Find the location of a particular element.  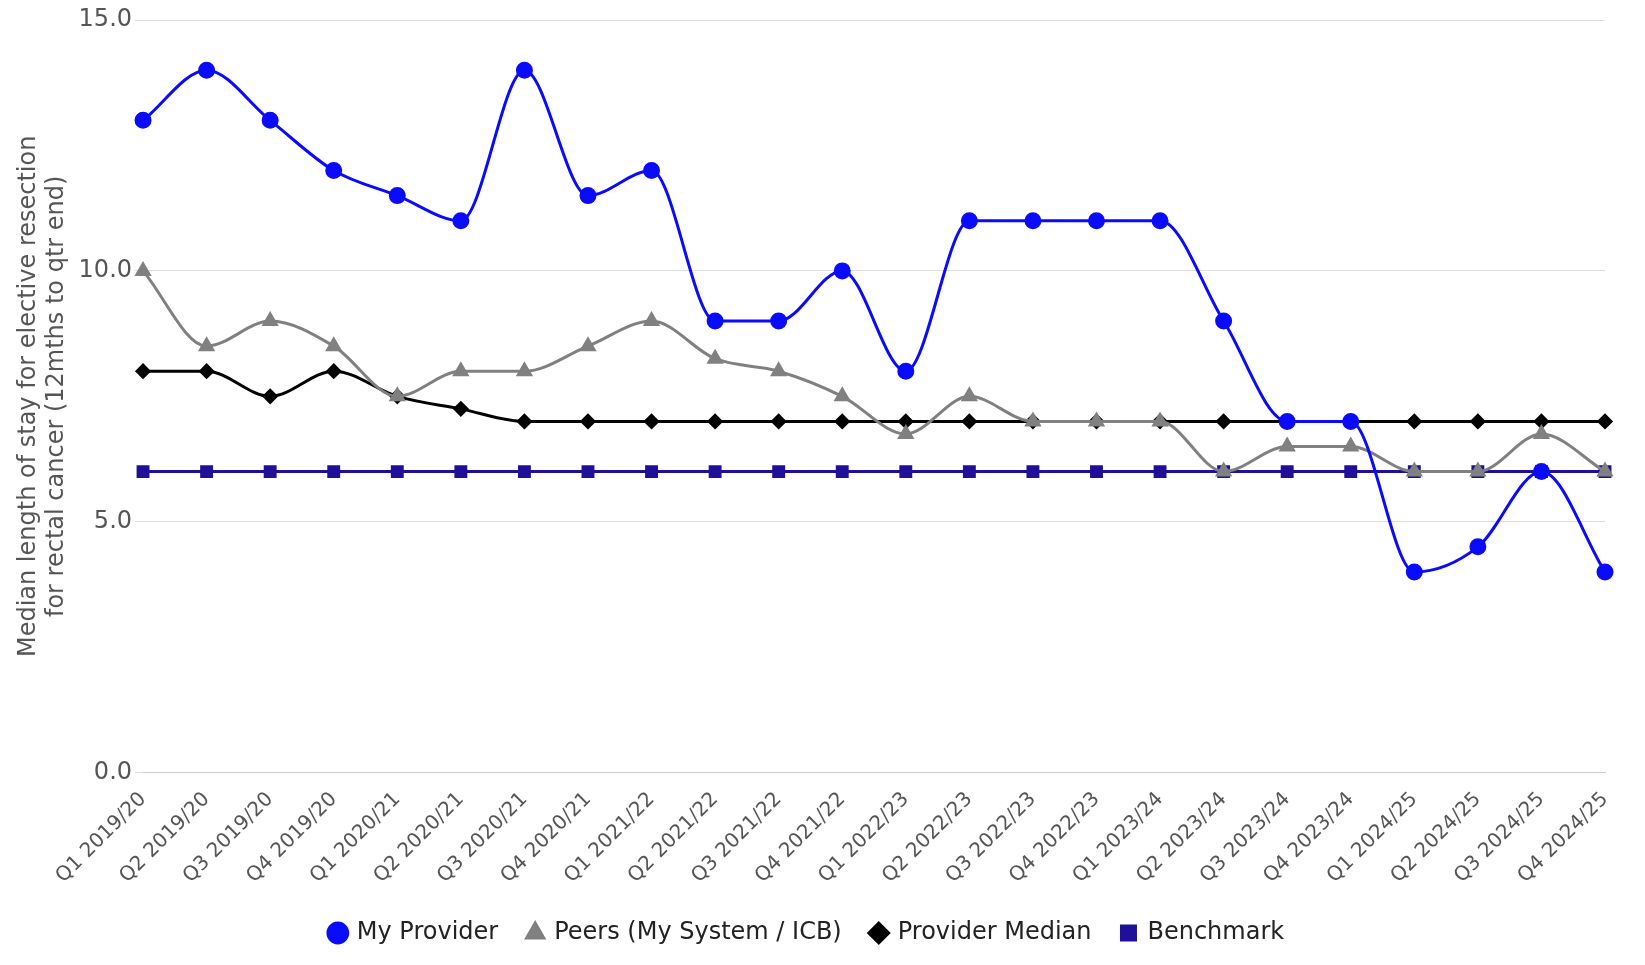

y-tick-label: 5.0 is located at coordinates (113, 520).